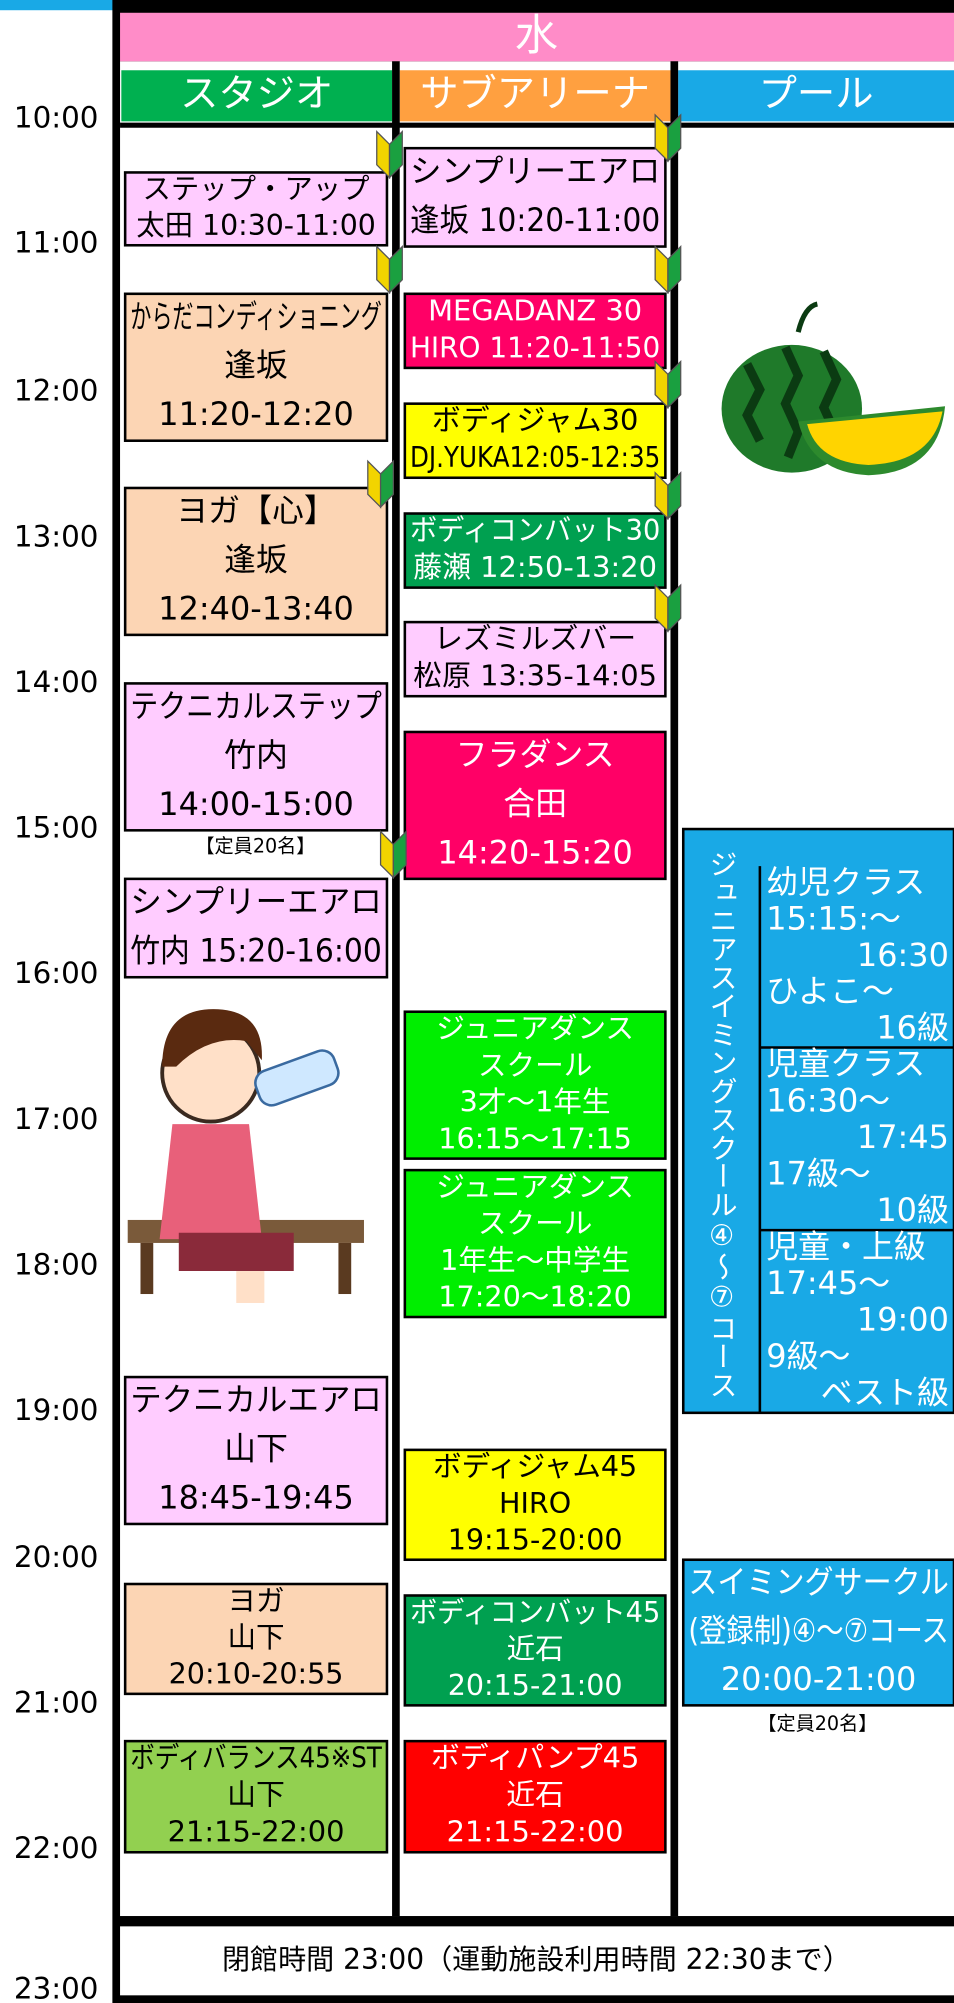 This screenshot has height=2003, width=954. I want to click on class-text: ボディコンバット30, so click(535, 530).